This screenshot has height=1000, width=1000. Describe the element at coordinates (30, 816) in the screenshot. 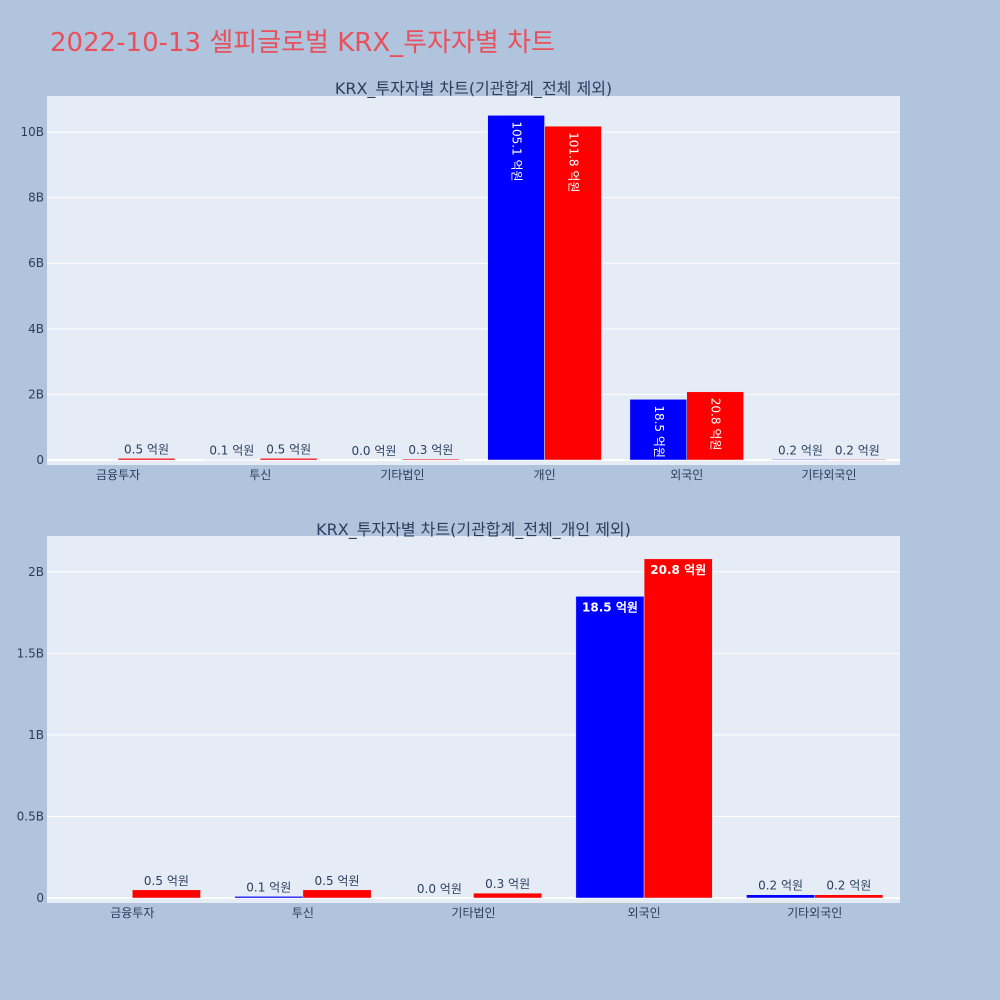

I see `y-tick-label: 0.5B` at that location.